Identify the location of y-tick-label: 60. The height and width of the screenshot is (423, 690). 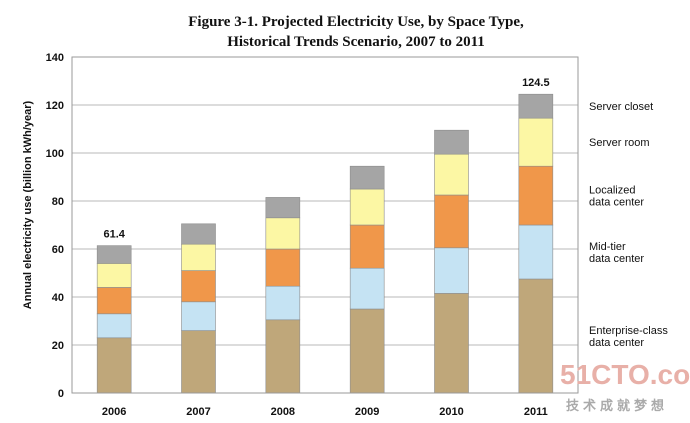
(58, 250).